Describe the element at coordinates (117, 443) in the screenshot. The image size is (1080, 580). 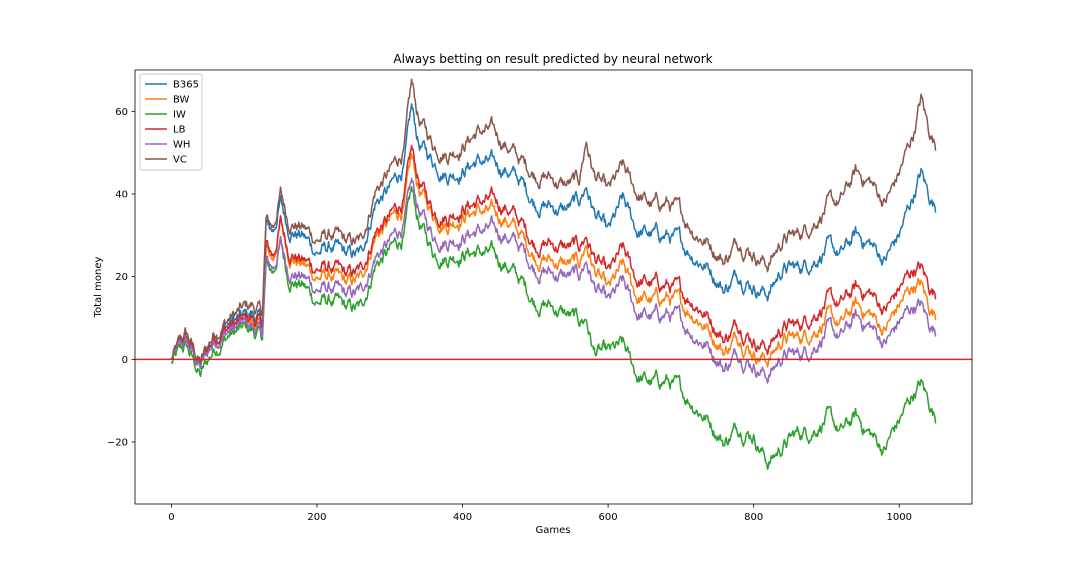
I see `y-tick-label: −20` at that location.